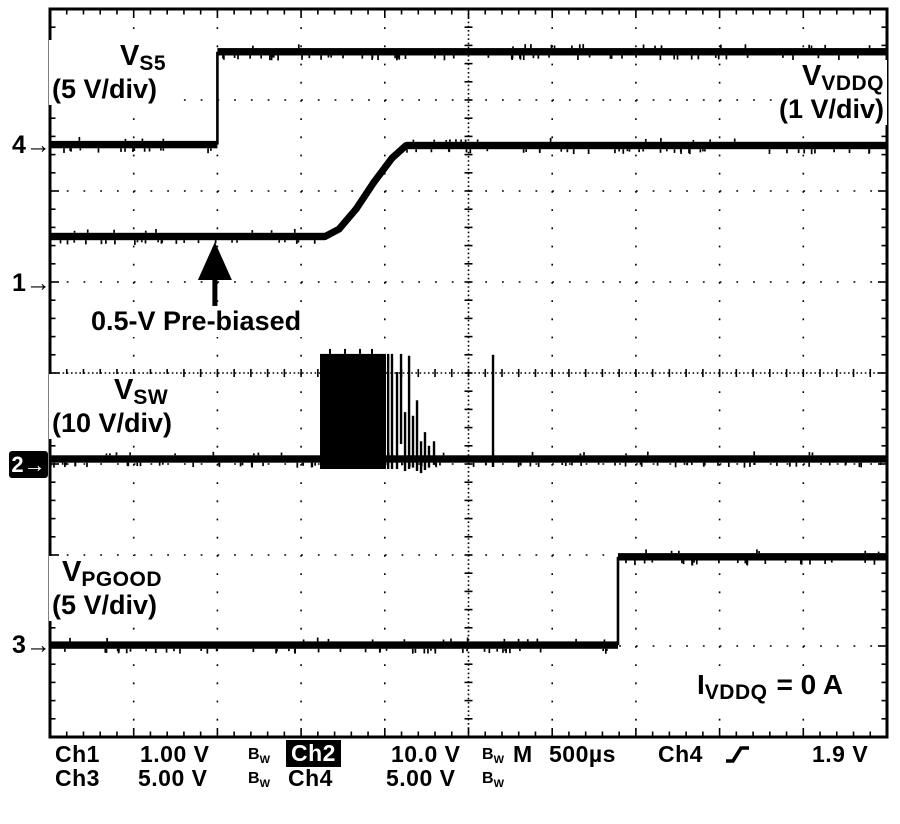 Image resolution: width=900 pixels, height=824 pixels. I want to click on readout-ch4-scale: 5.00 V, so click(421, 778).